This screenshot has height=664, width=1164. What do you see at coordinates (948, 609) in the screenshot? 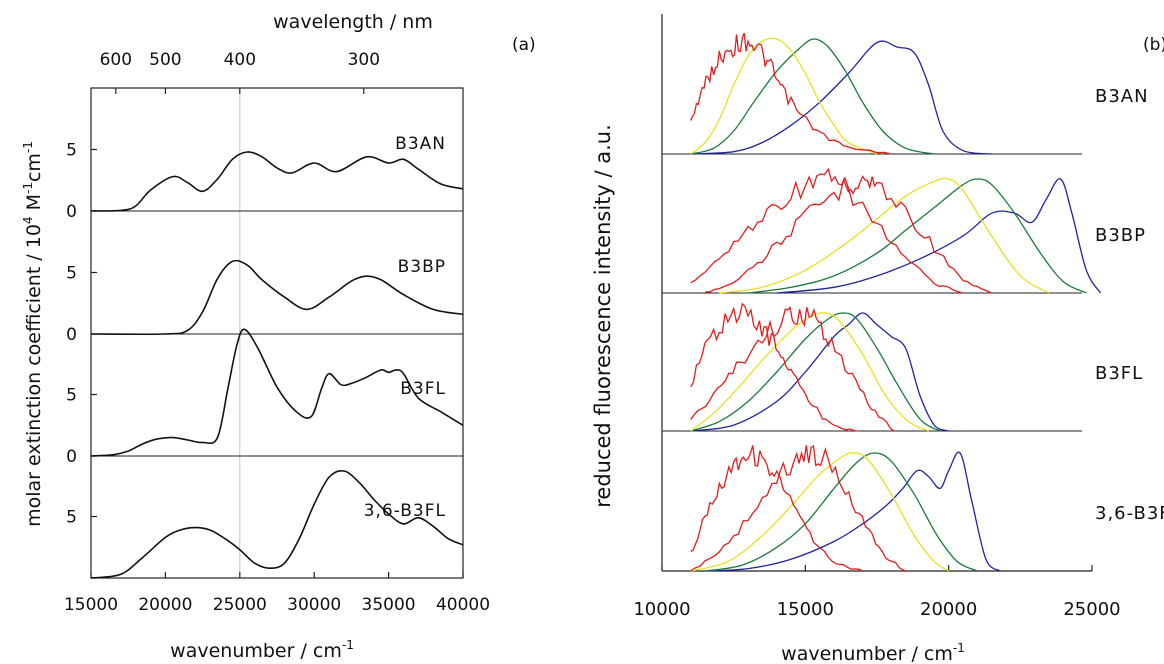
I see `x-tick-label-b: 20000` at bounding box center [948, 609].